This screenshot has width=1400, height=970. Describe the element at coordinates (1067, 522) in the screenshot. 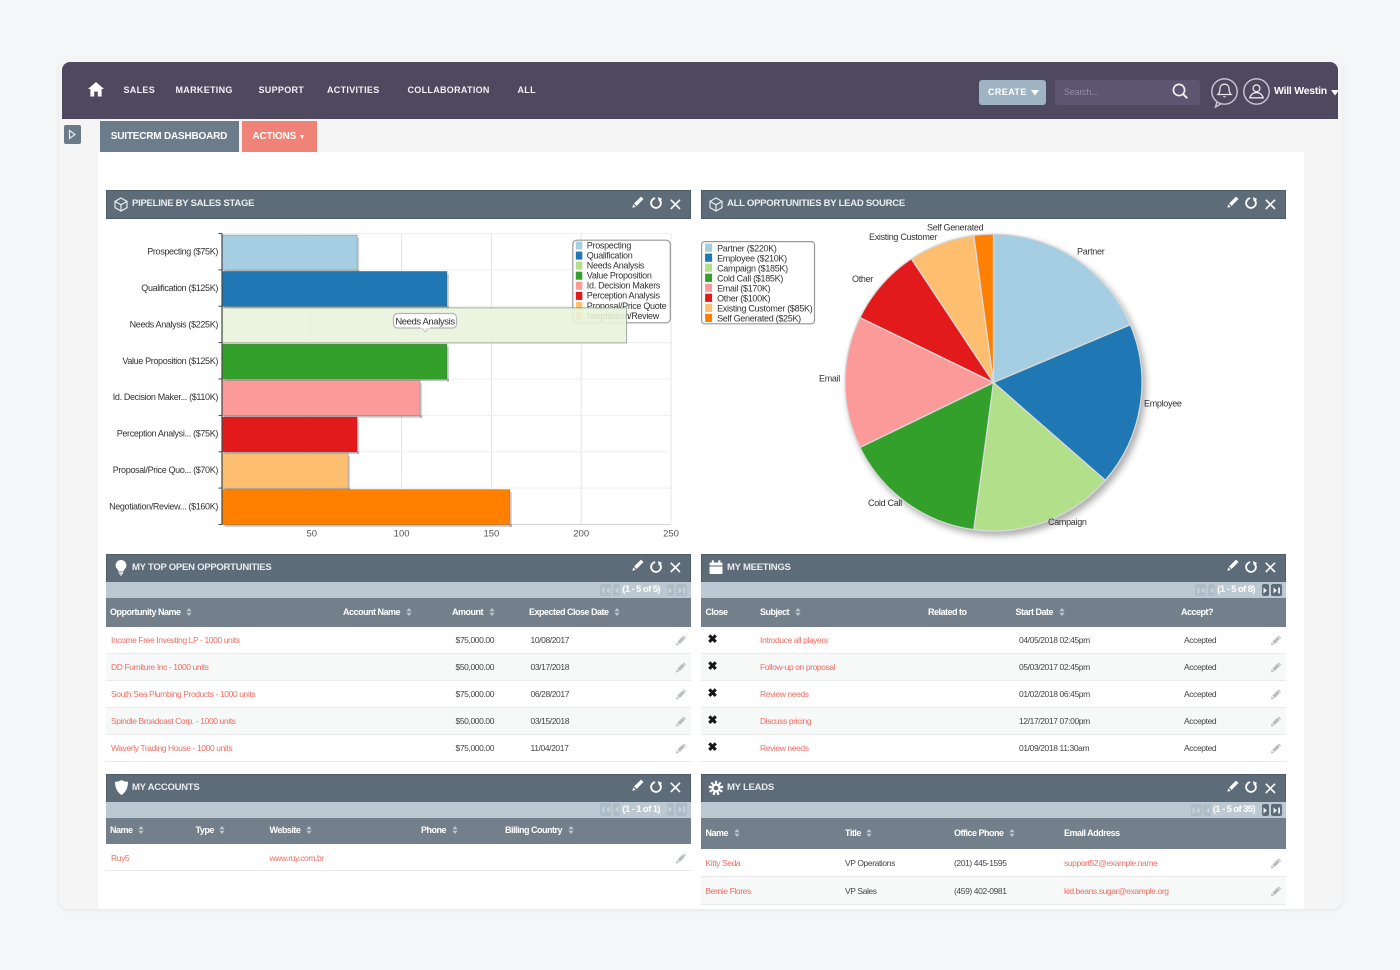

I see `svg-text: Campaign` at that location.